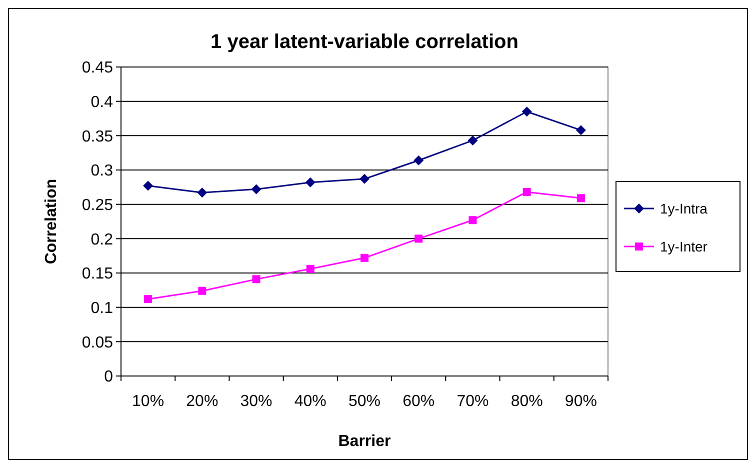 The height and width of the screenshot is (468, 756). What do you see at coordinates (148, 401) in the screenshot?
I see `x-tick-label: 10%` at bounding box center [148, 401].